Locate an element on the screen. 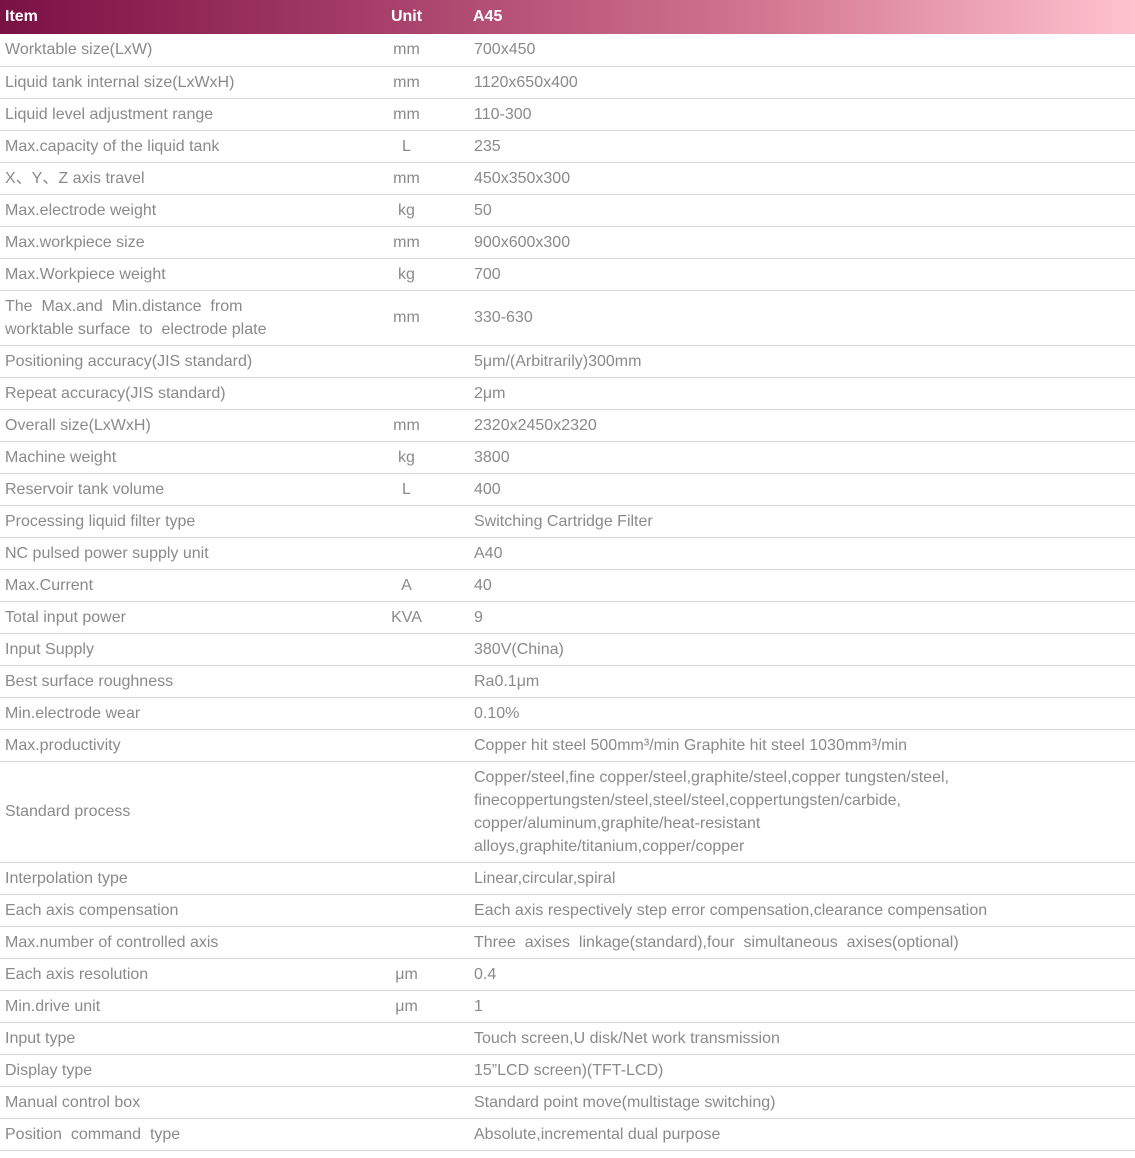 This screenshot has width=1135, height=1158. table-row: Total input power KVA 9 is located at coordinates (567, 617).